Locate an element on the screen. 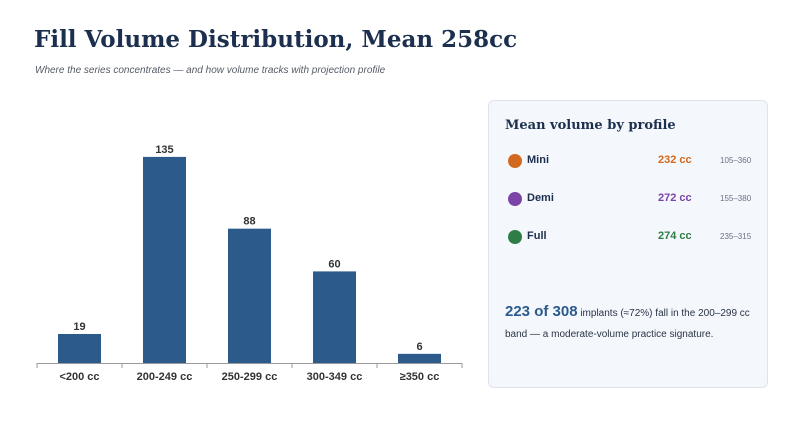 The image size is (800, 427). demi-color-dot is located at coordinates (515, 199).